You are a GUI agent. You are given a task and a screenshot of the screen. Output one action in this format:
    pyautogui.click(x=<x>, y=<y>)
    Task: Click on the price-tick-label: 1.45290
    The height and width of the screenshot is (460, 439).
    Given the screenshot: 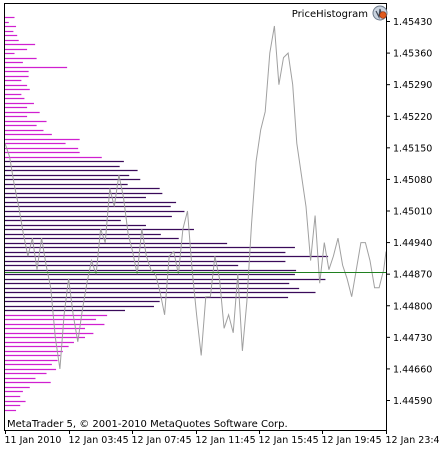 What is the action you would take?
    pyautogui.click(x=412, y=85)
    